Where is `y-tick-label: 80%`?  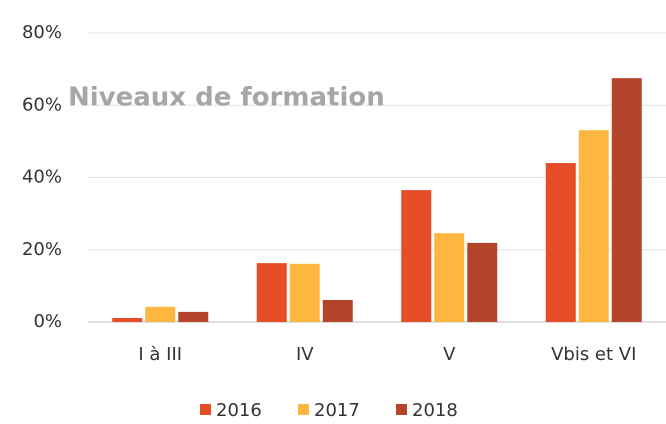 y-tick-label: 80% is located at coordinates (42, 32).